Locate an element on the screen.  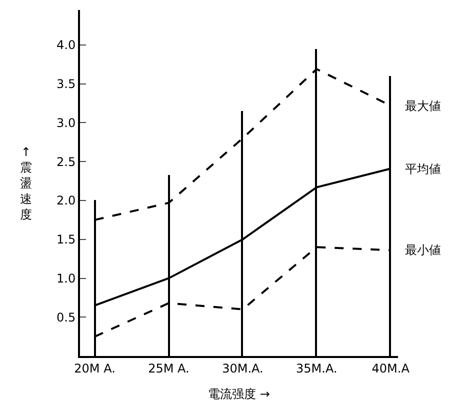
y-tick-label: 2.0 is located at coordinates (66, 201).